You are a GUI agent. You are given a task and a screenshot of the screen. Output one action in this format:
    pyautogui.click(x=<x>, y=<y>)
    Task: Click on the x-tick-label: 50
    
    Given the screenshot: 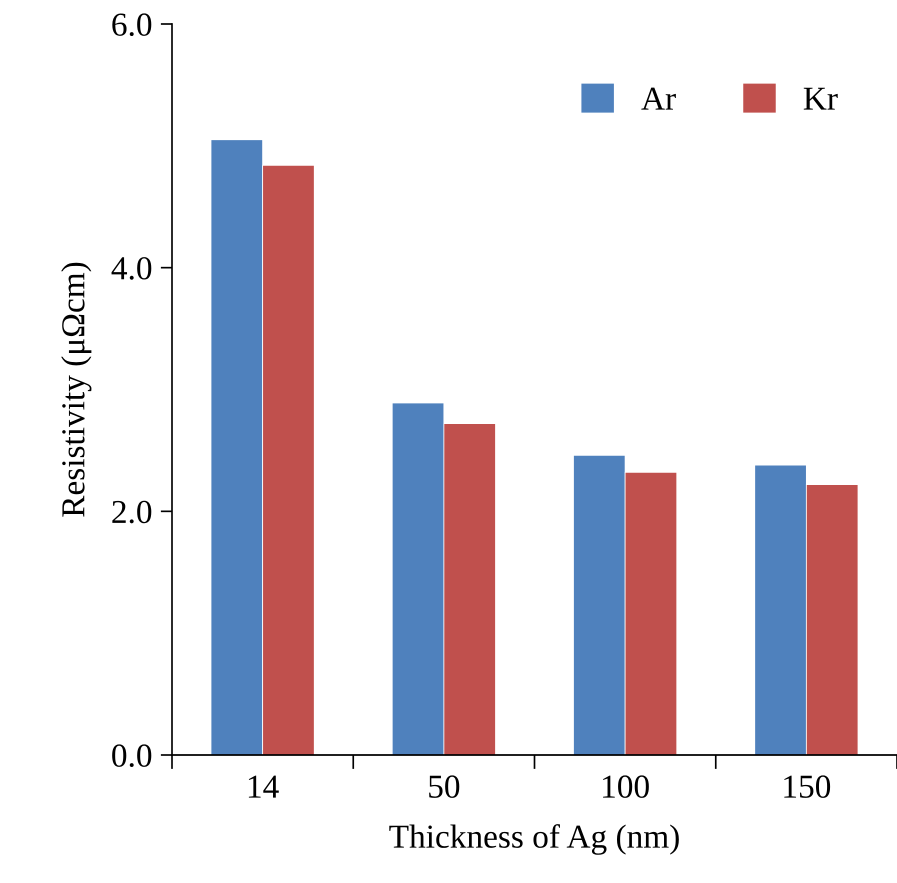 What is the action you would take?
    pyautogui.click(x=444, y=786)
    